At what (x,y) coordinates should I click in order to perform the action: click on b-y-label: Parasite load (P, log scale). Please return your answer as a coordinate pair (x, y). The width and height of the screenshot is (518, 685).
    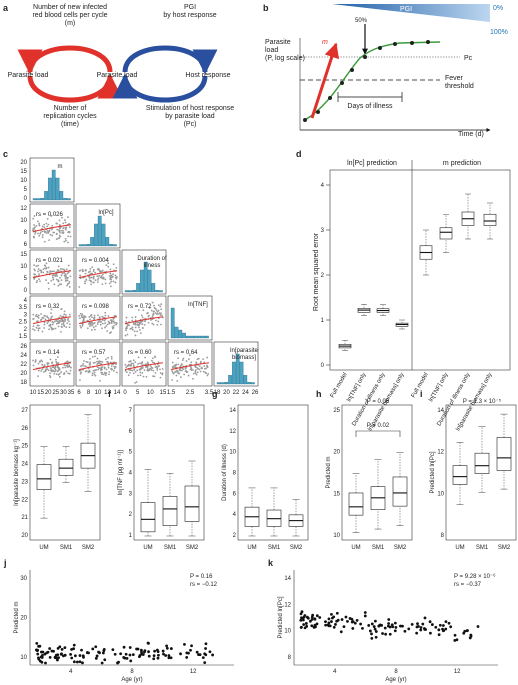
    Looking at the image, I should click on (285, 50).